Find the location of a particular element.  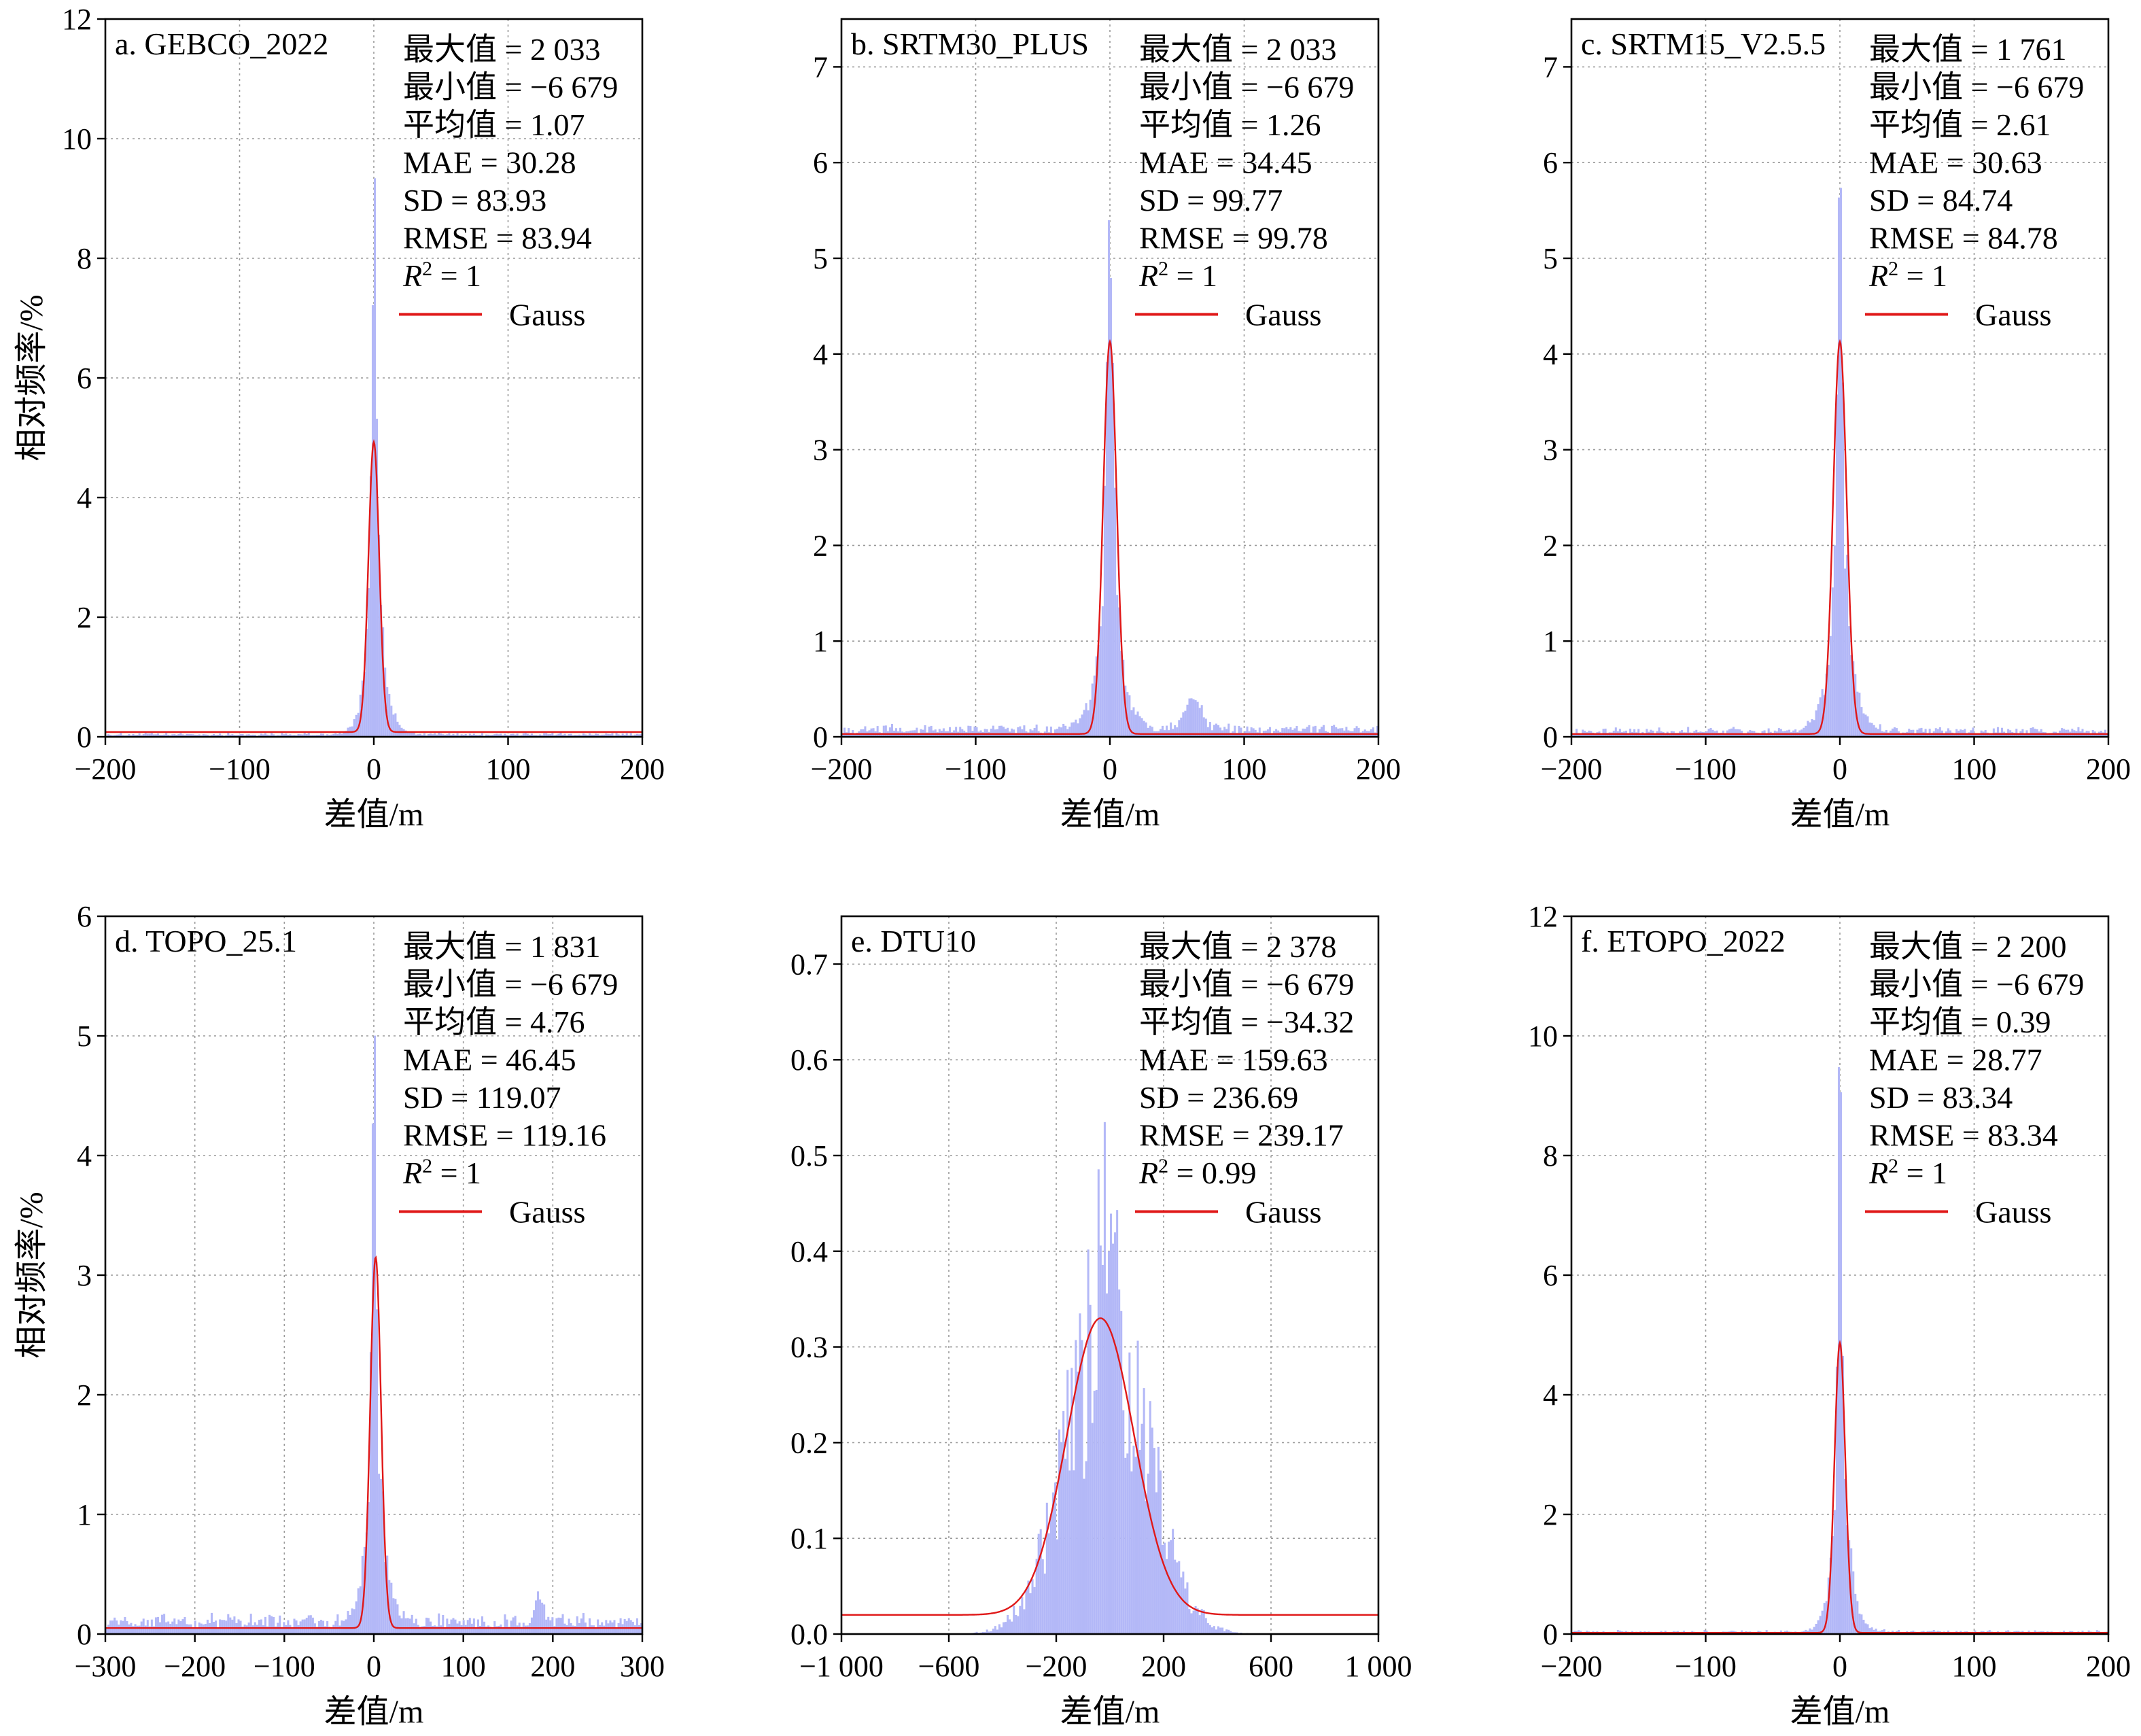

stat-line: 平均值 = 2.61 is located at coordinates (1960, 124).